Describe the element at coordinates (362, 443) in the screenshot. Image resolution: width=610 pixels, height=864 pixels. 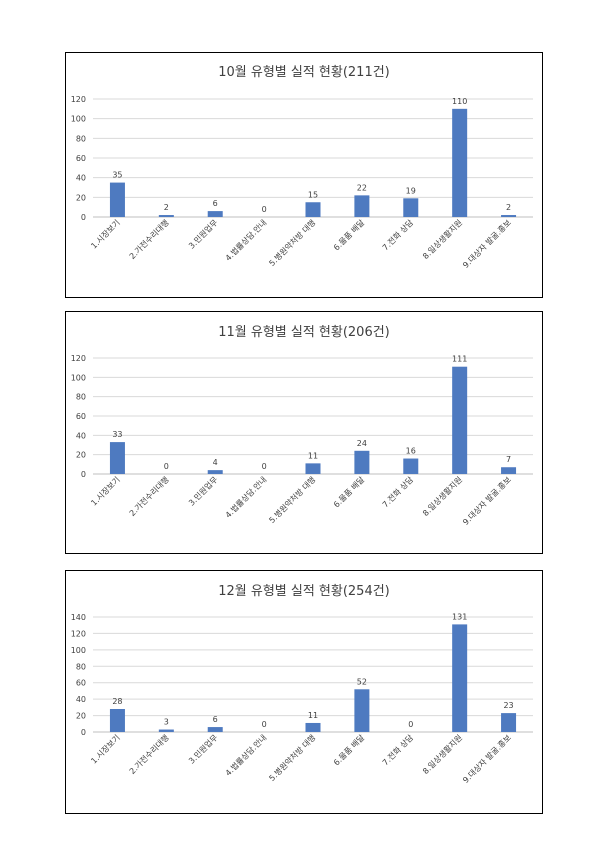
I see `november-data-label: 24` at that location.